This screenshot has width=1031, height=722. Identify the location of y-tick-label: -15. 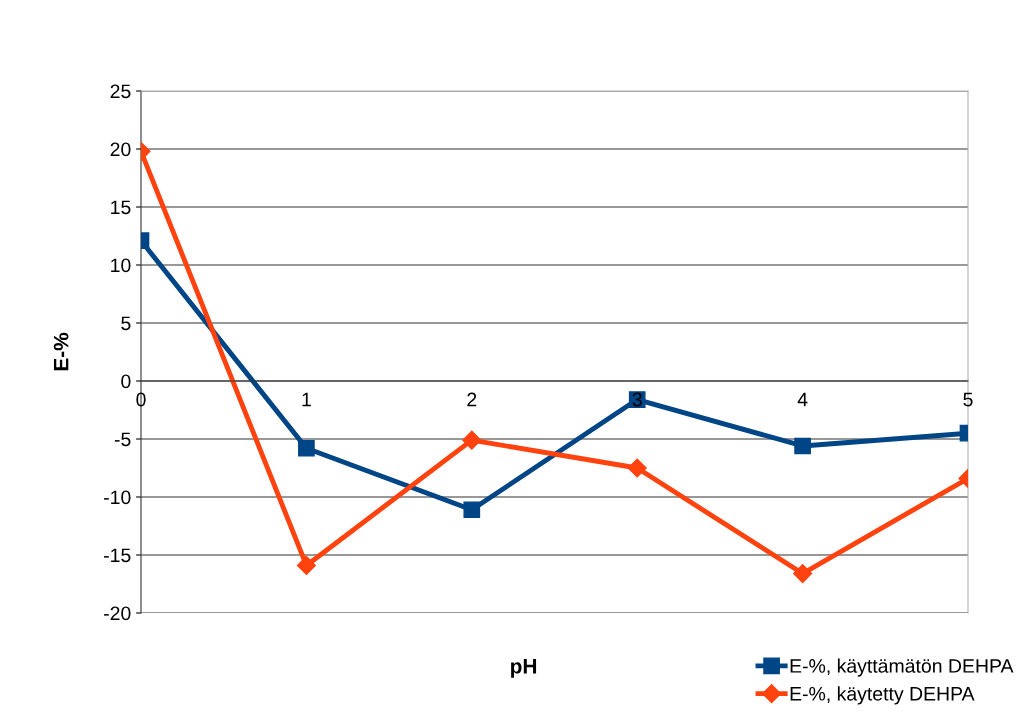
(117, 555).